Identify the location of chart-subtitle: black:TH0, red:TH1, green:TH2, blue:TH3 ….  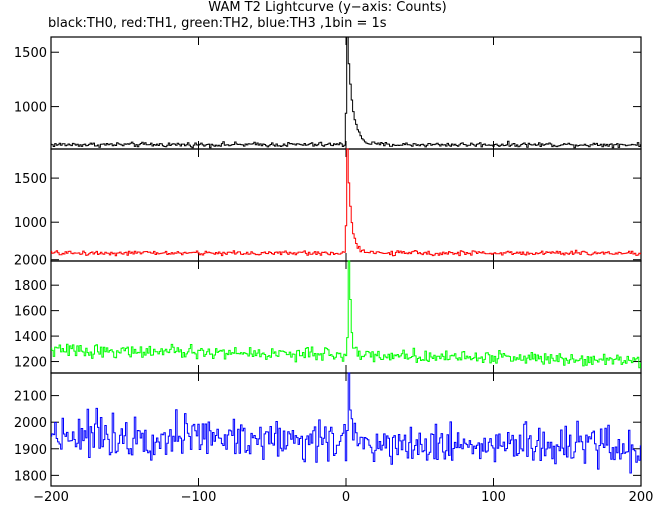
(217, 23).